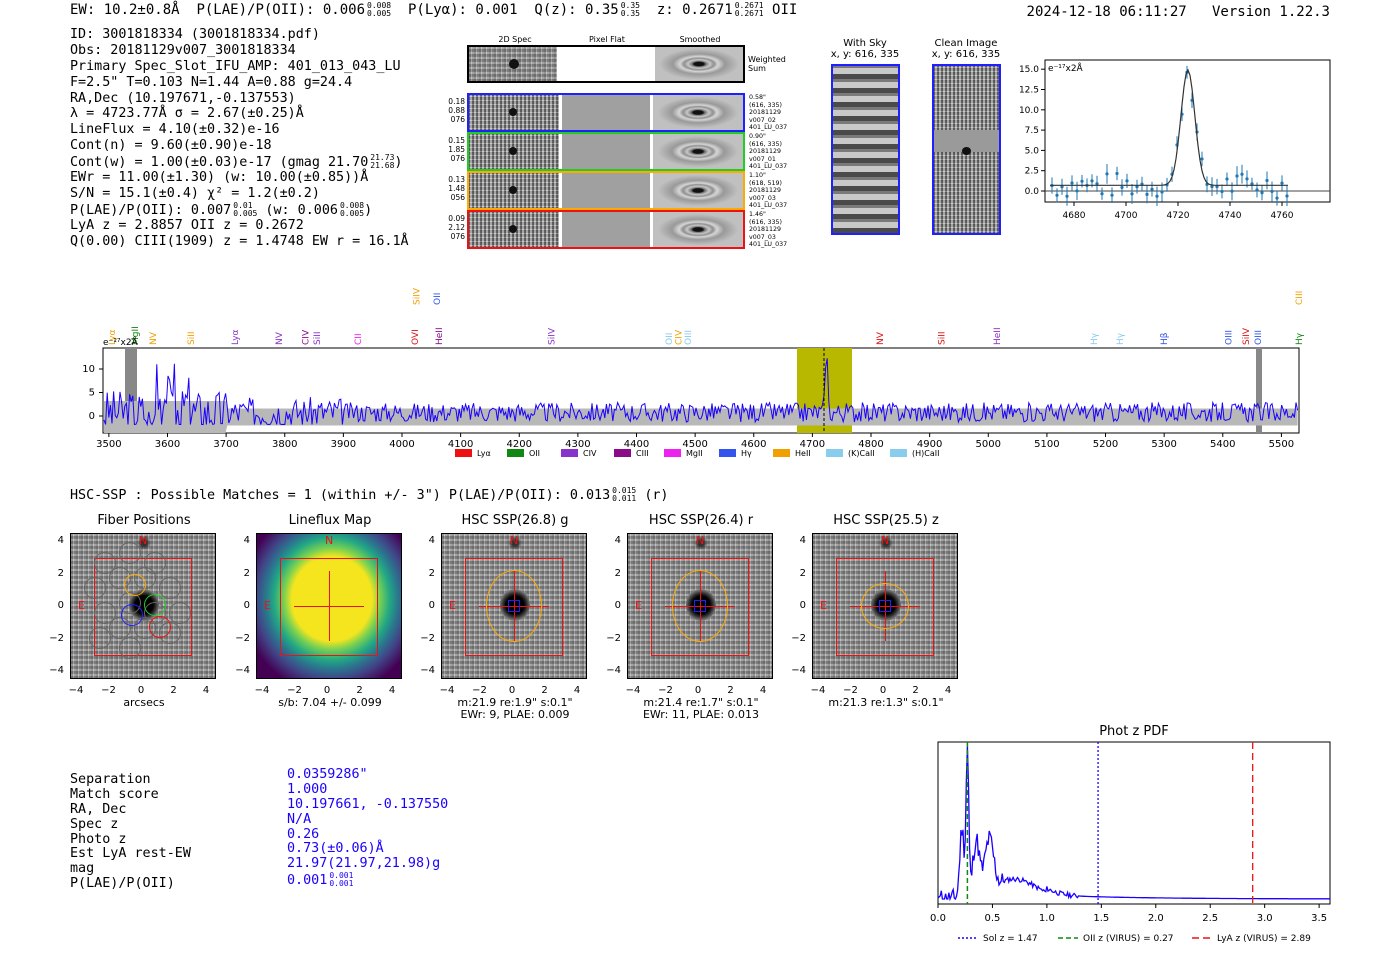 The height and width of the screenshot is (953, 1400). What do you see at coordinates (329, 540) in the screenshot?
I see `hsc-north-label: N` at bounding box center [329, 540].